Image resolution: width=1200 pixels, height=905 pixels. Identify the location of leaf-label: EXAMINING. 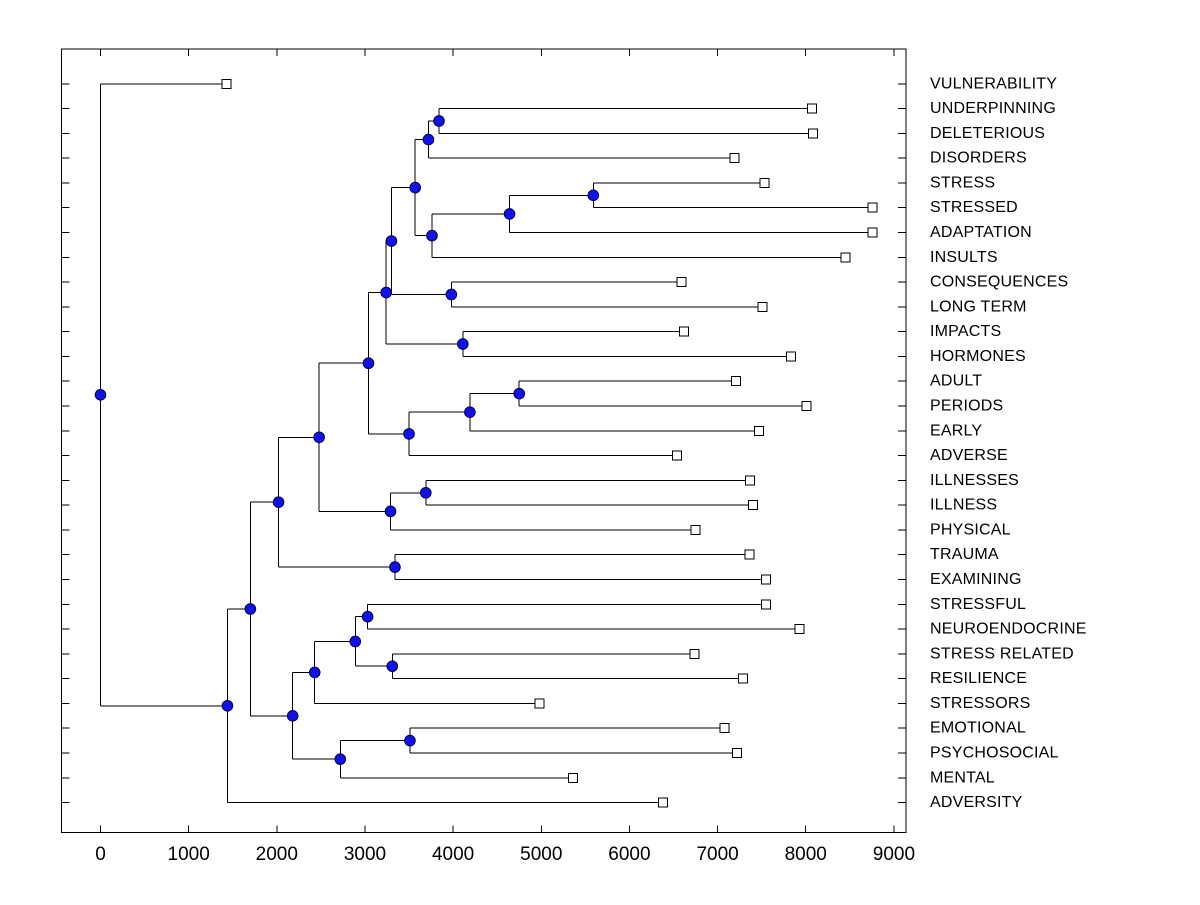
(976, 579).